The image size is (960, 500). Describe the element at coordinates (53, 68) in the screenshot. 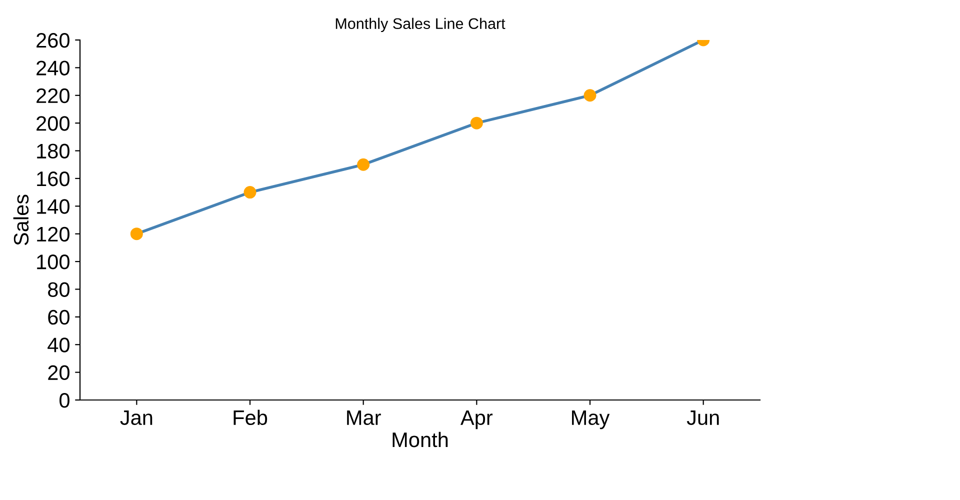

I see `y-tick-label: 240` at that location.